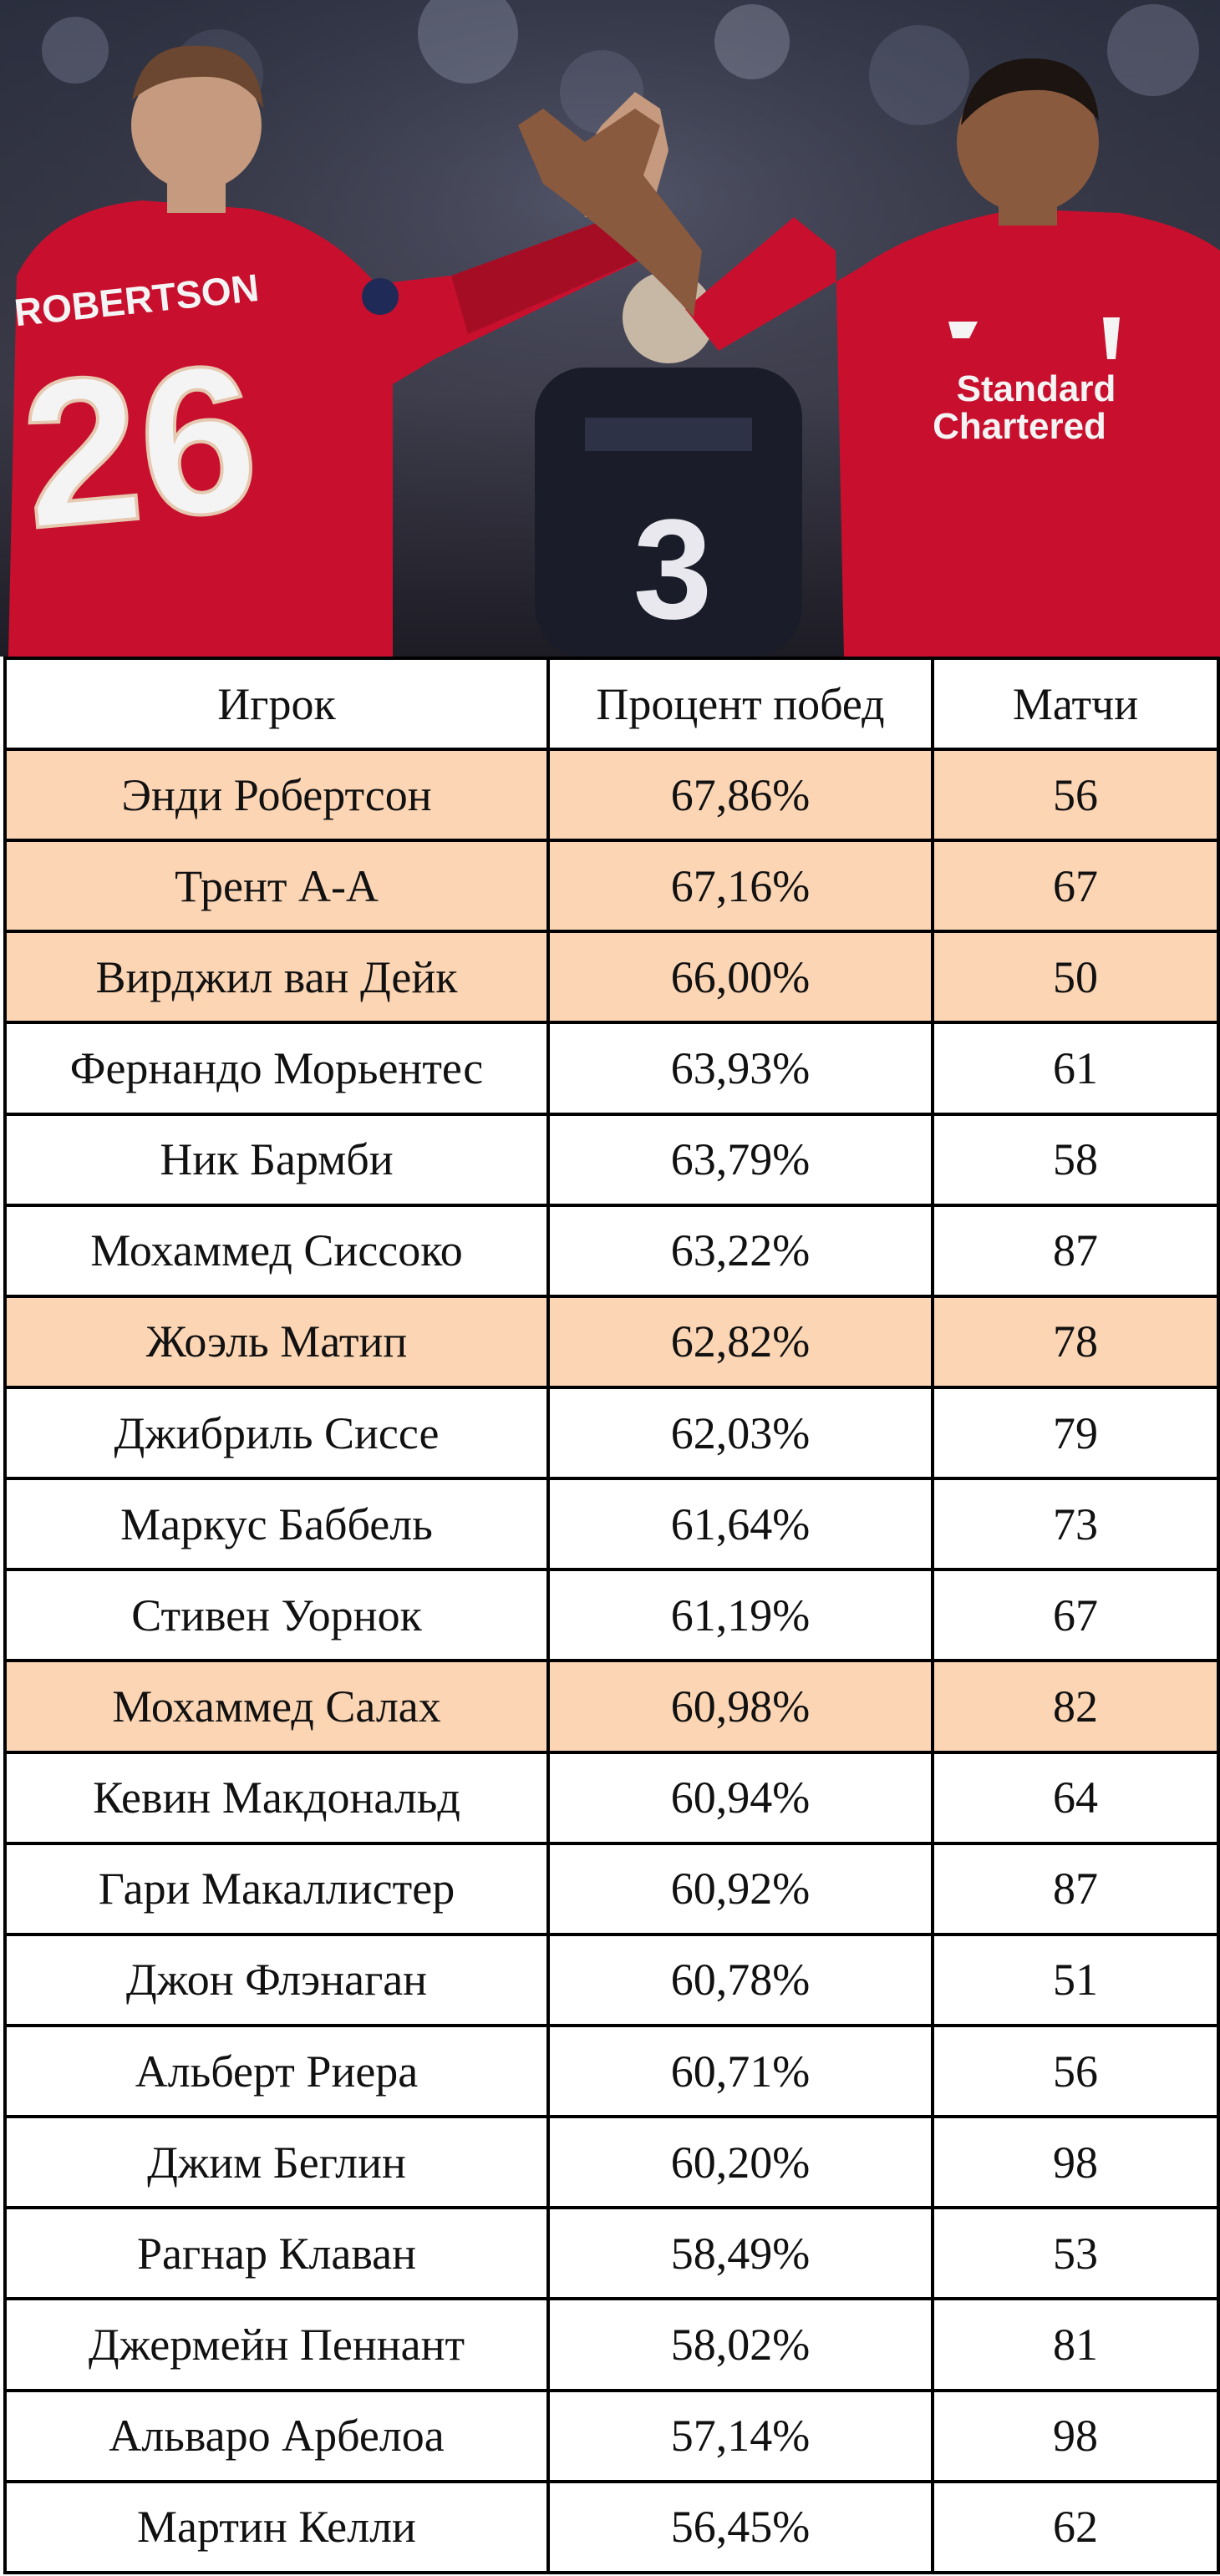 This screenshot has width=1220, height=2576. Describe the element at coordinates (740, 2253) in the screenshot. I see `win-percentage-cell: 58,49%` at that location.